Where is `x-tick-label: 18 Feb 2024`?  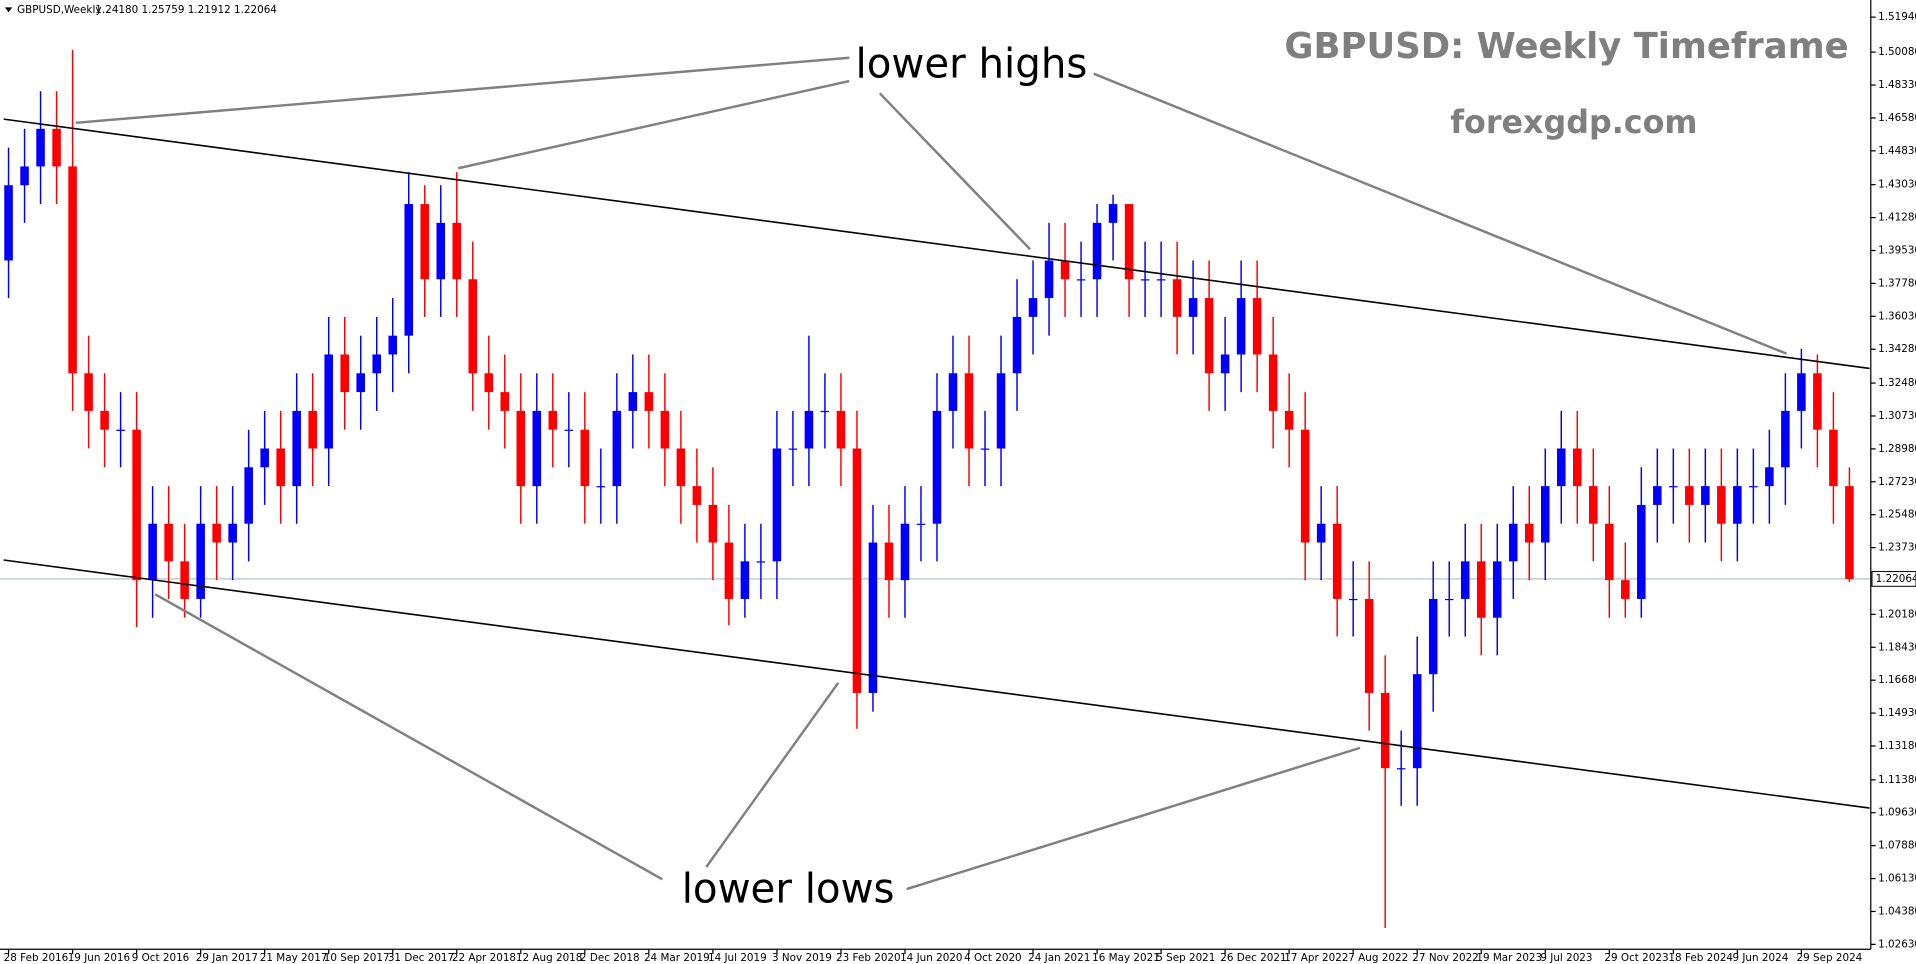 x-tick-label: 18 Feb 2024 is located at coordinates (1700, 958).